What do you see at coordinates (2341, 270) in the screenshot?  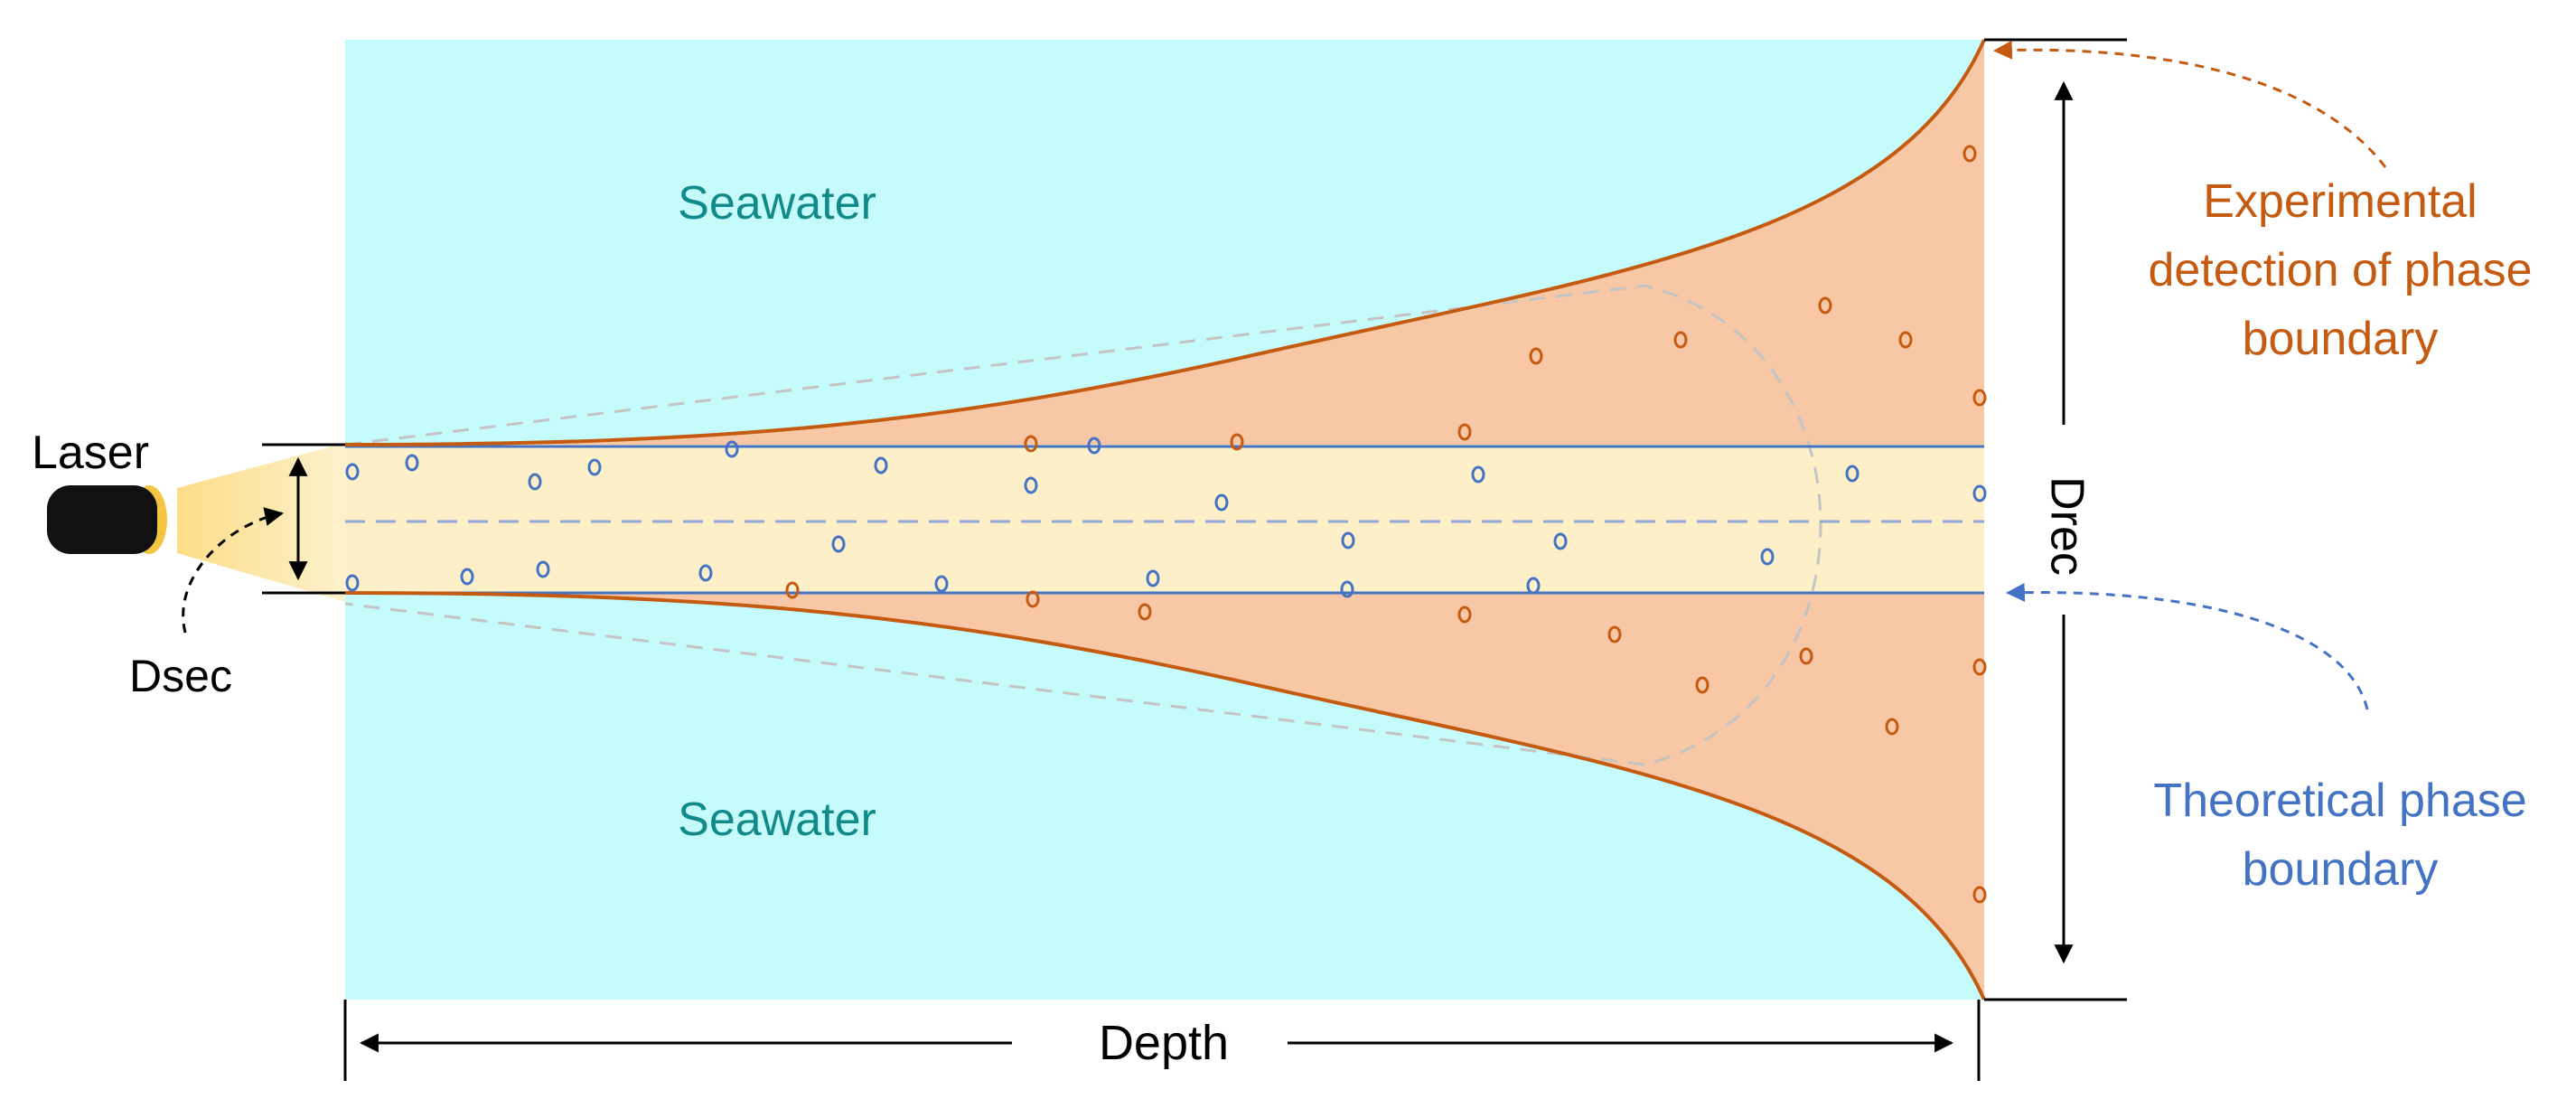 I see `experimental-label-line2: detection of phase` at bounding box center [2341, 270].